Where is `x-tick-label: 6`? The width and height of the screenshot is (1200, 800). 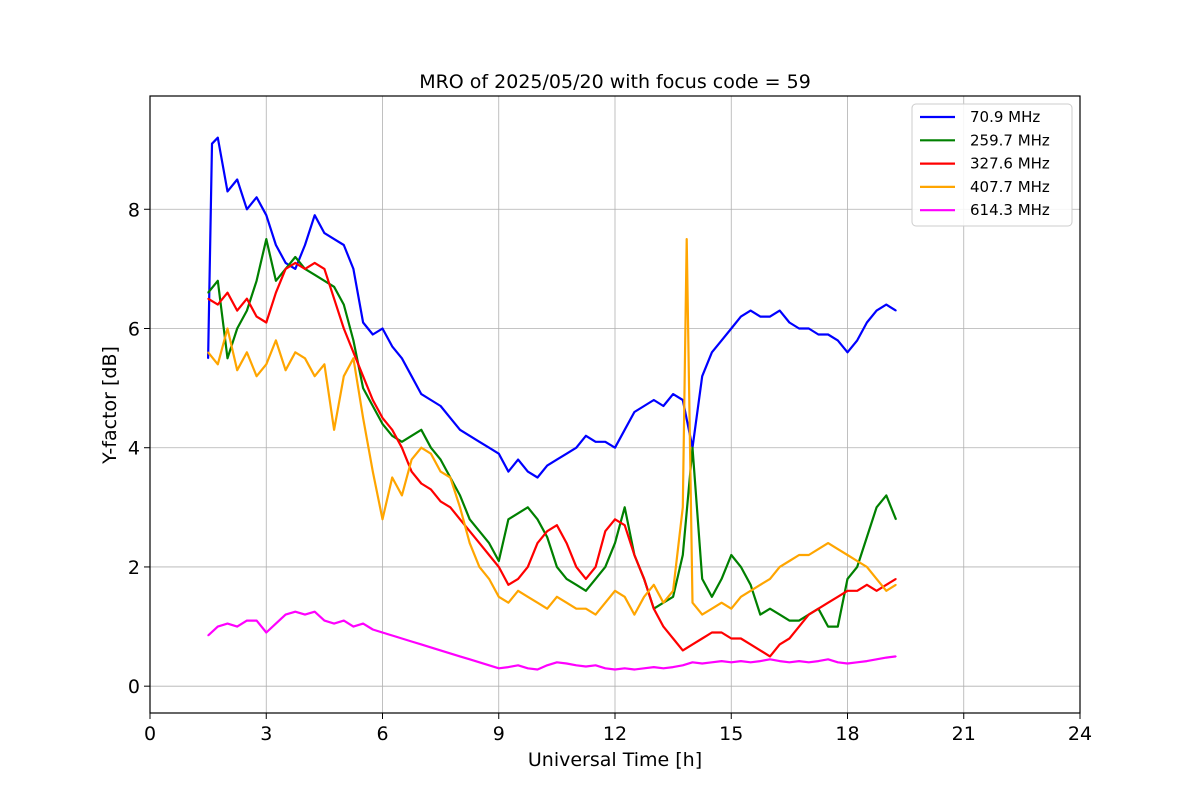 x-tick-label: 6 is located at coordinates (382, 734).